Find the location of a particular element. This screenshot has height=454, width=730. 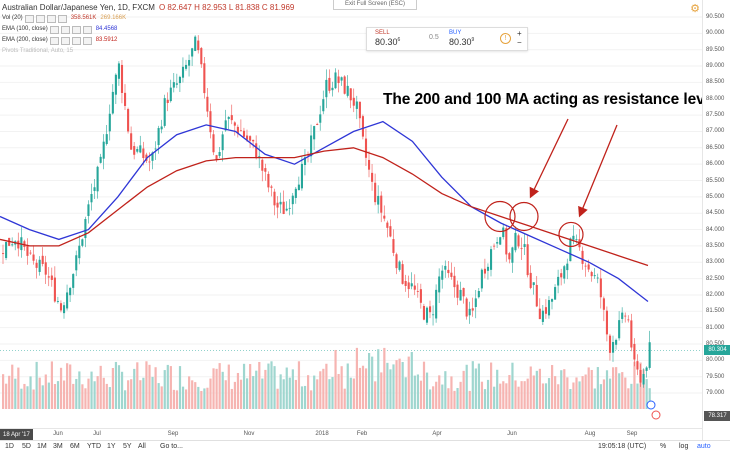

quantity-minus-button: − is located at coordinates (519, 42).